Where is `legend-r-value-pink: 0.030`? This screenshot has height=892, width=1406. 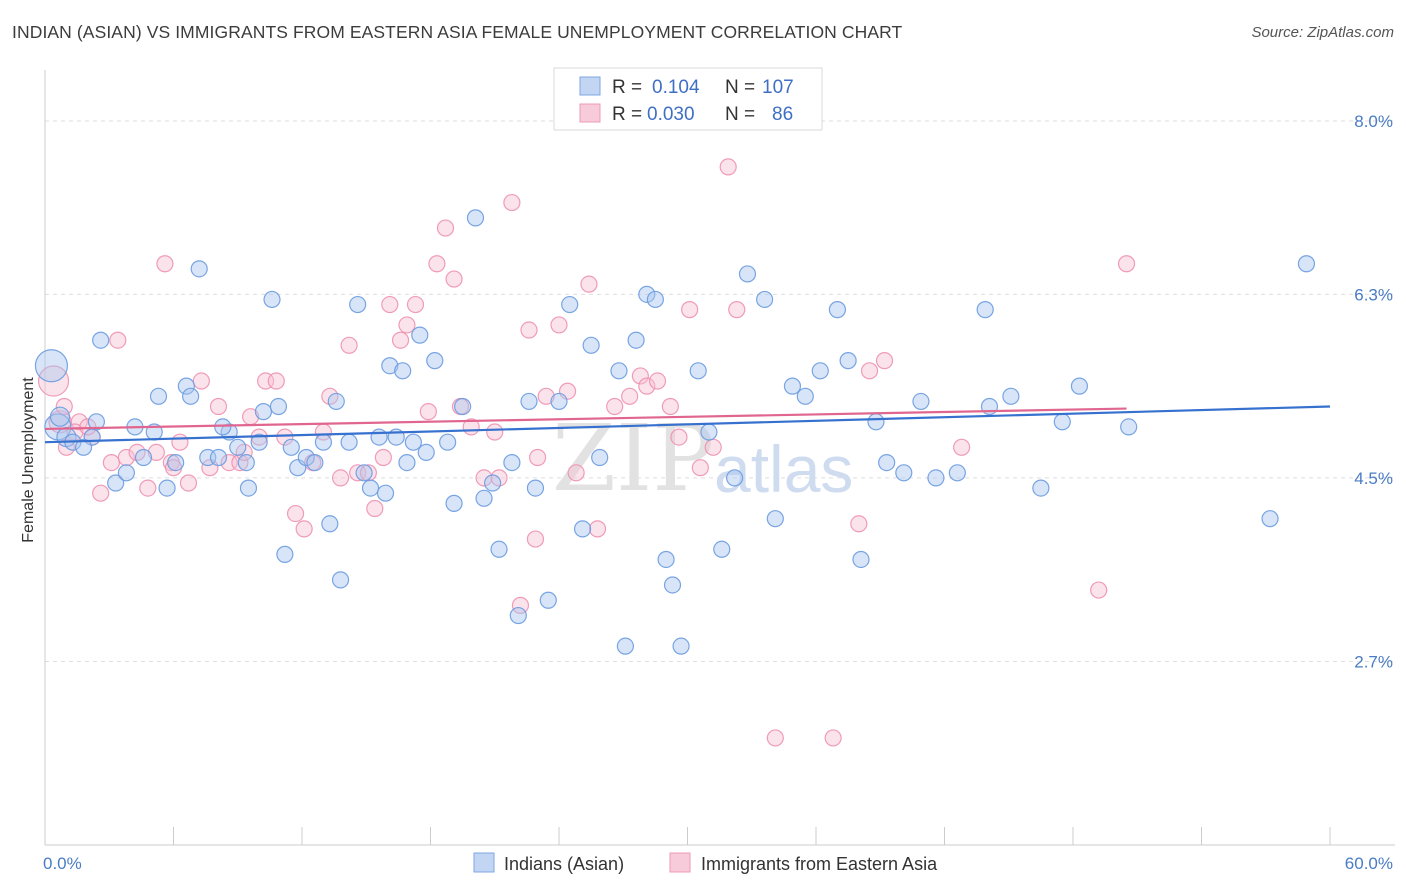
legend-r-value-pink: 0.030 is located at coordinates (671, 114).